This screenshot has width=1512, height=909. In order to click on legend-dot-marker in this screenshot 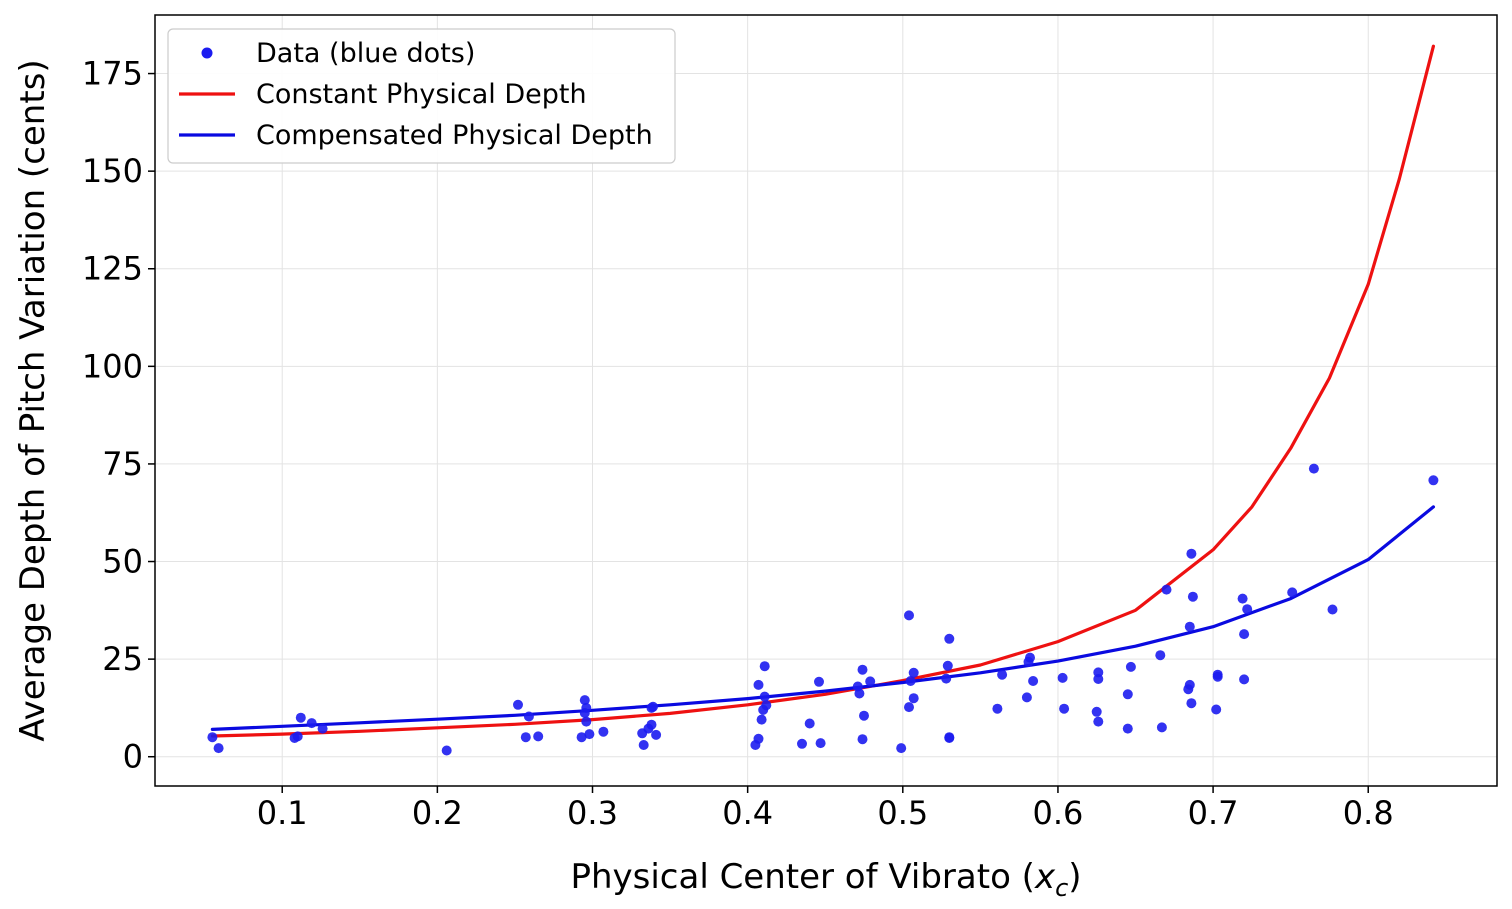, I will do `click(207, 53)`.